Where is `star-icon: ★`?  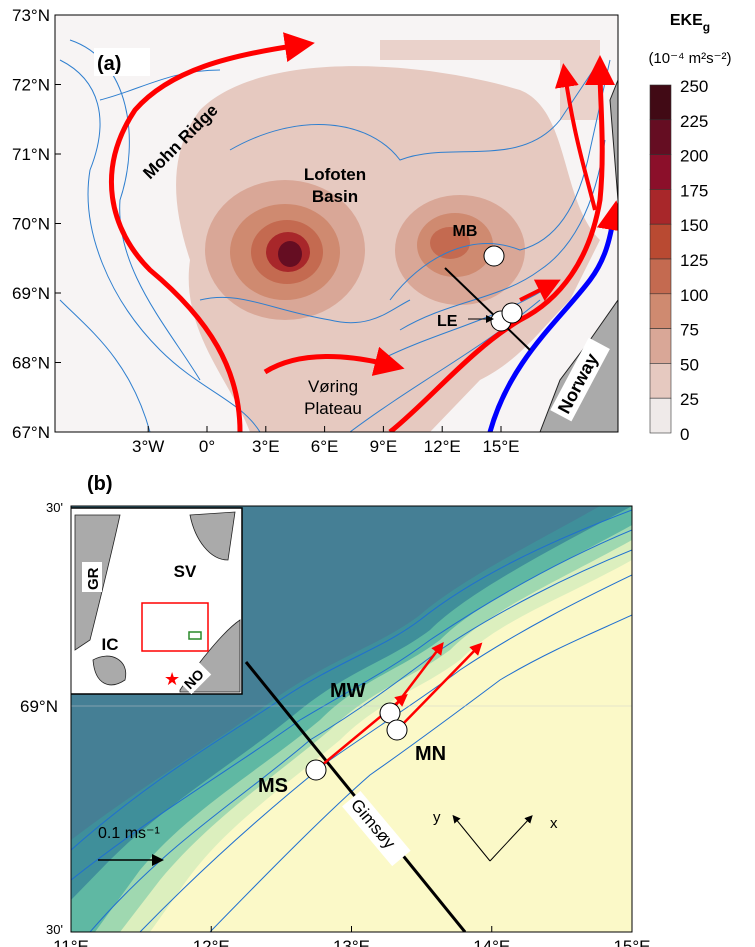
star-icon: ★ is located at coordinates (172, 679).